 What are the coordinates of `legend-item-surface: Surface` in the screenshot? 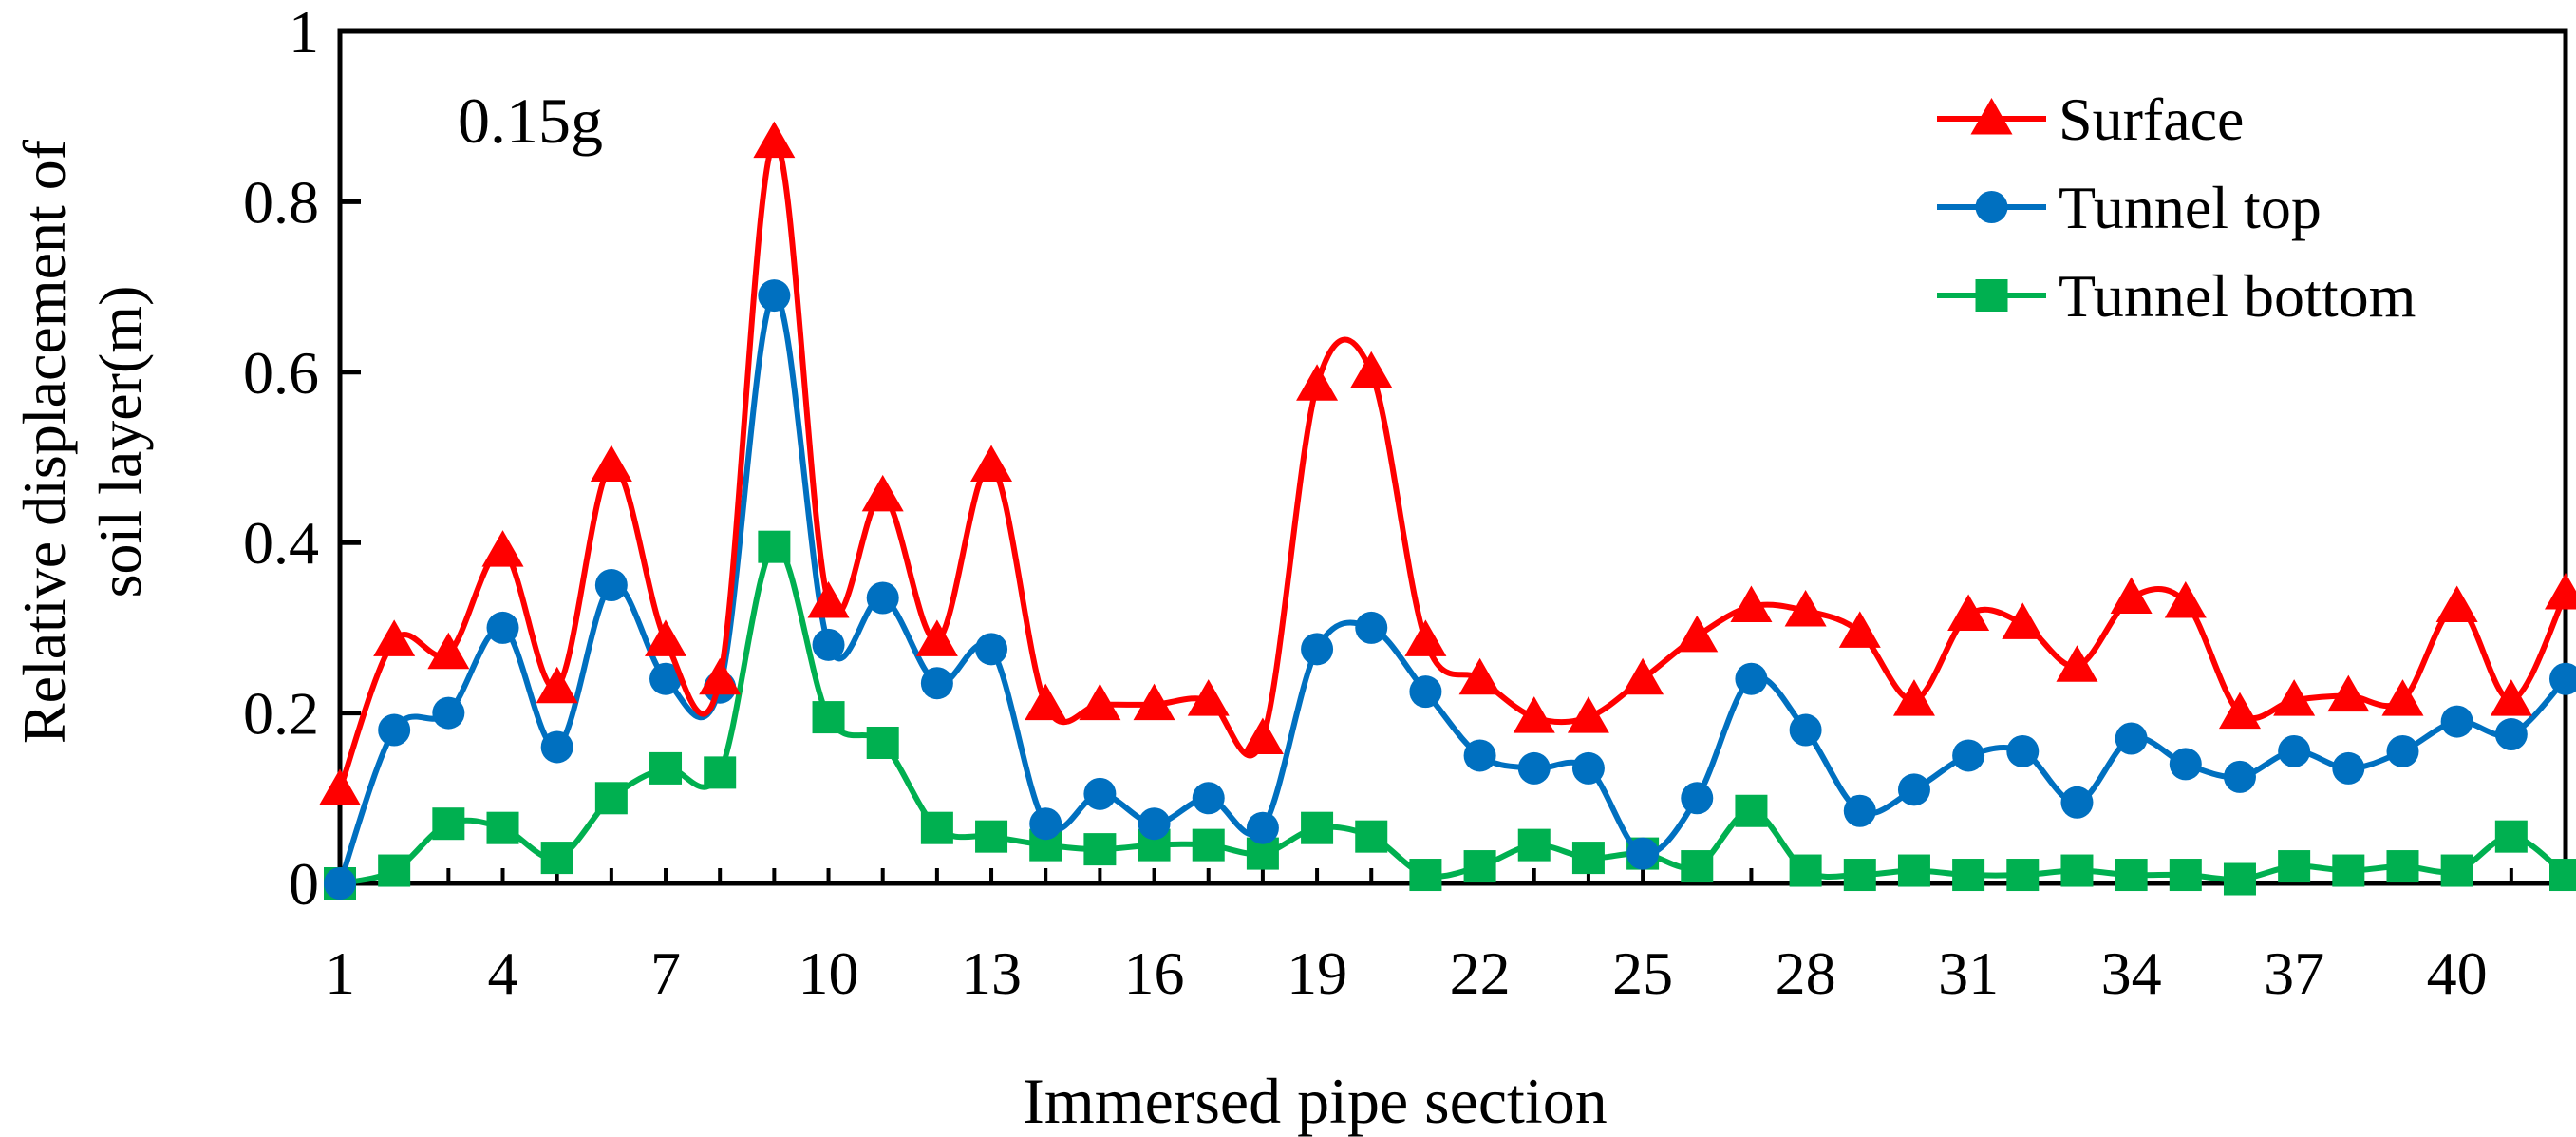 It's located at (2090, 119).